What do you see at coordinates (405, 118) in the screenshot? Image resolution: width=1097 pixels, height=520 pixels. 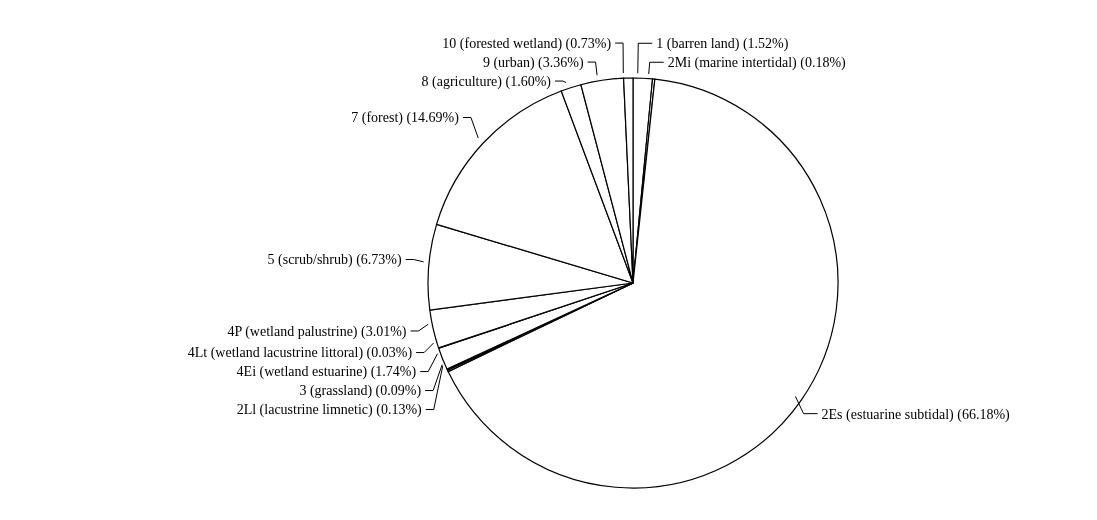 I see `slice-label: 7 (forest) (14.69%)` at bounding box center [405, 118].